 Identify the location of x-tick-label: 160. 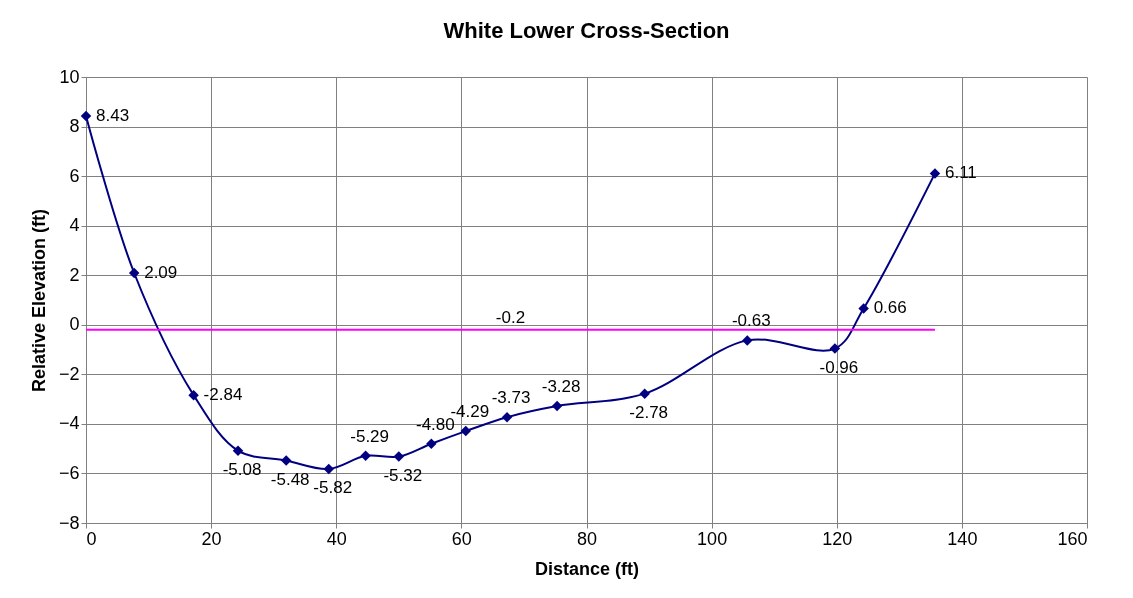
(1072, 538).